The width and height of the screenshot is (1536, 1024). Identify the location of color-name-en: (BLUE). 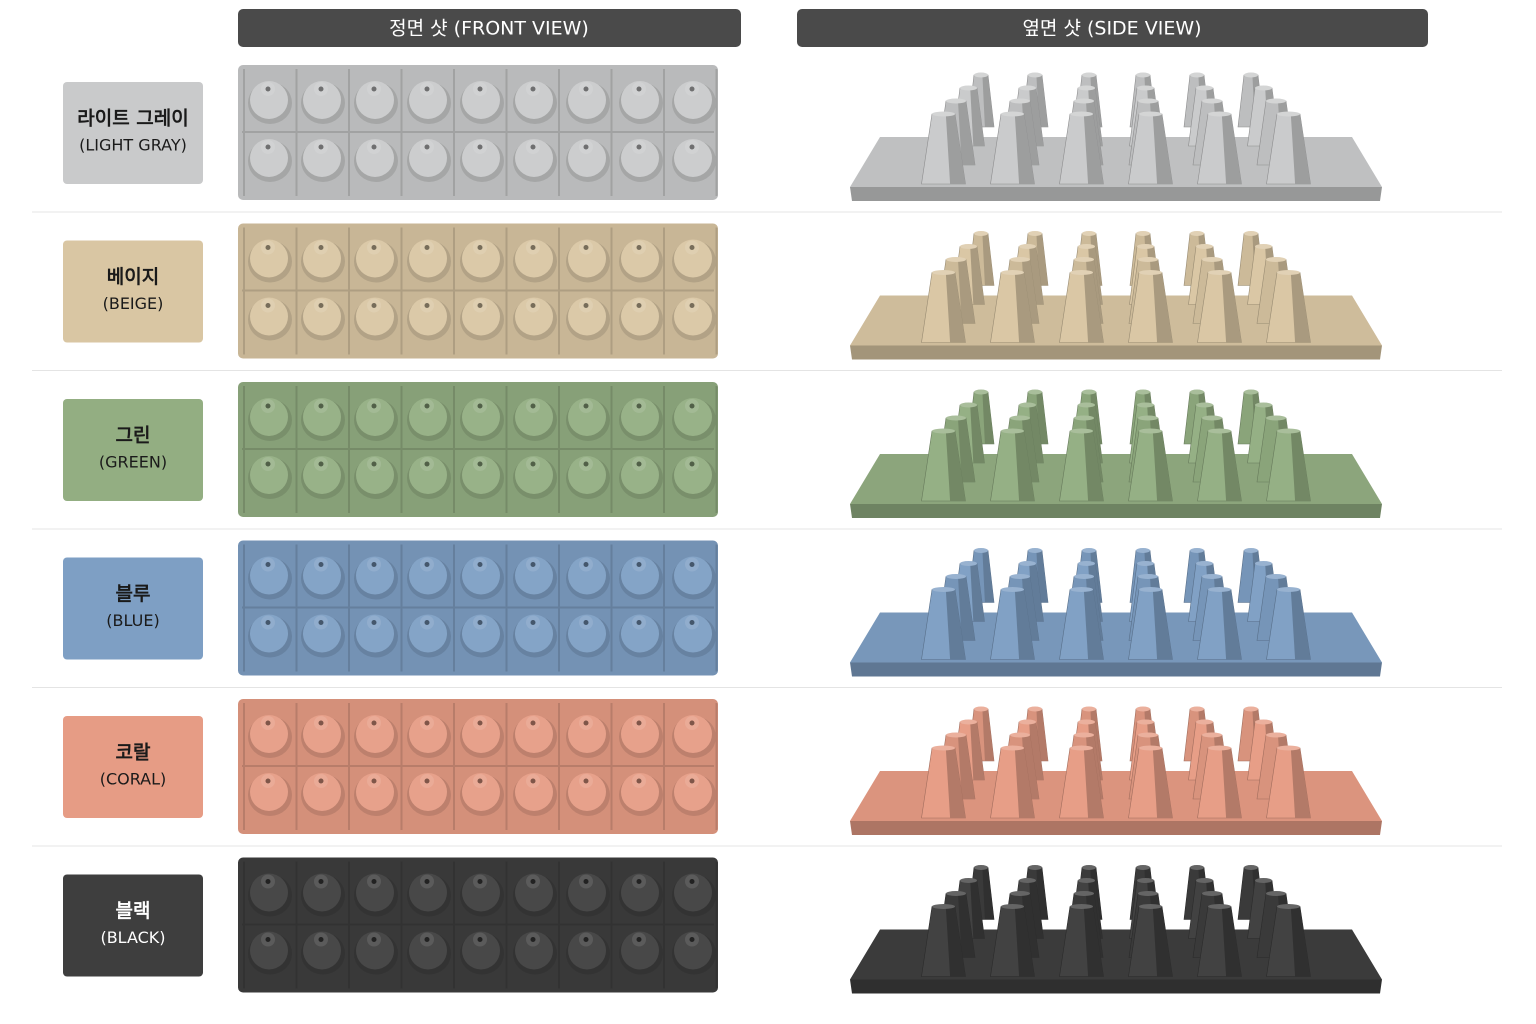
(132, 620).